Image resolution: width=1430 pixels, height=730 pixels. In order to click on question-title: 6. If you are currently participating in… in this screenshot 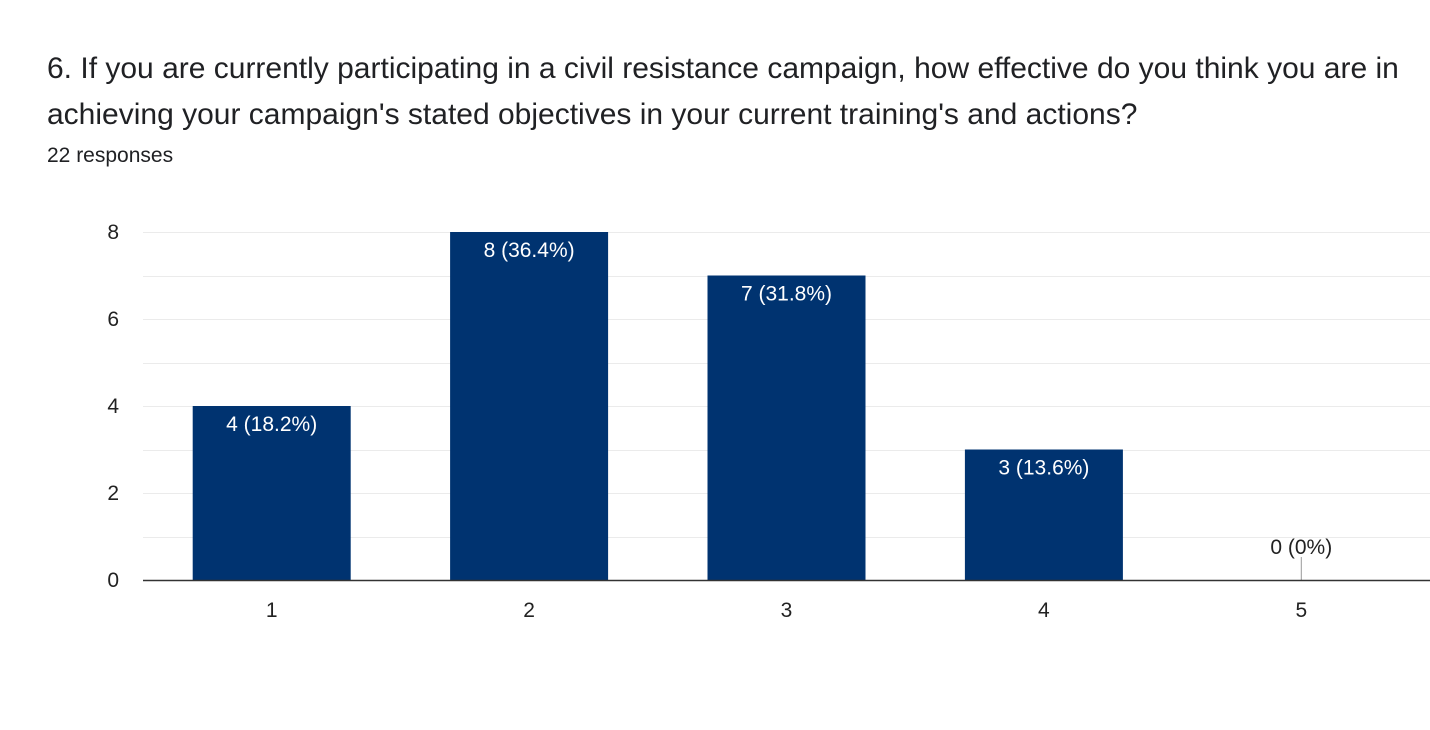, I will do `click(723, 91)`.